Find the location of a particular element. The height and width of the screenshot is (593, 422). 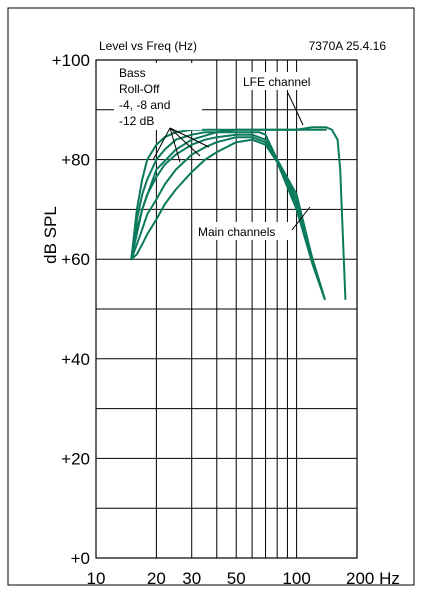

bass-rolloff-annotation: Bass Roll-Off -4, -8 and -12 dB is located at coordinates (162, 113).